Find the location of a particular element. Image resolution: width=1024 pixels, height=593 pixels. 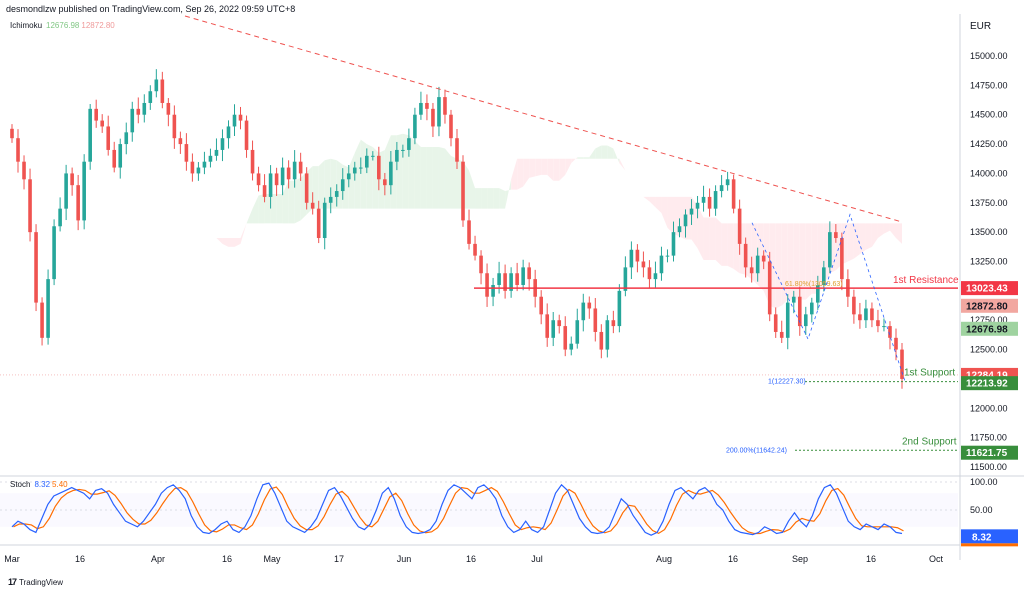

x-tick-label: Mar is located at coordinates (12, 559).